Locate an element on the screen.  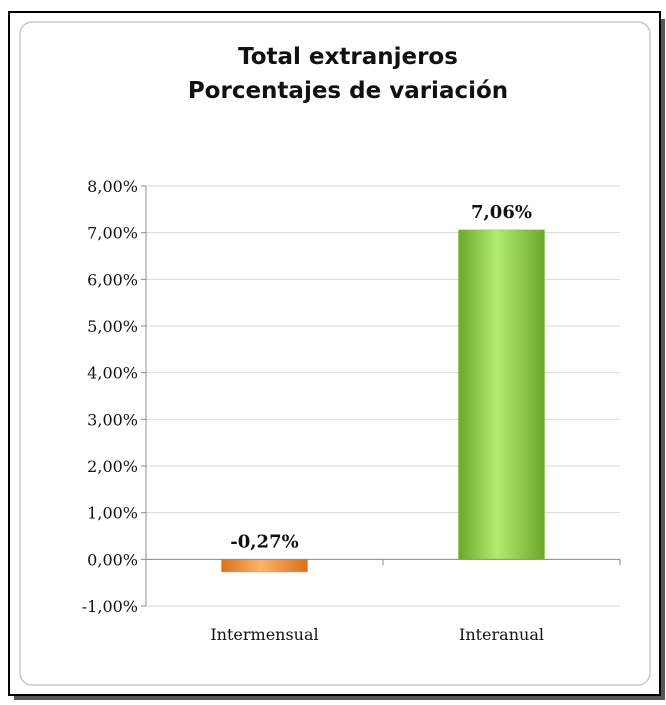
y-tick-label: 5,00% is located at coordinates (112, 326).